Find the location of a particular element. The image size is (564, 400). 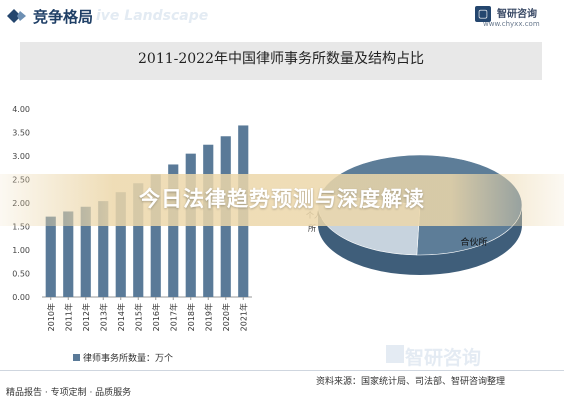

chart-title: 2011-2022年中国律师事务所数量及结构占比 is located at coordinates (281, 59).